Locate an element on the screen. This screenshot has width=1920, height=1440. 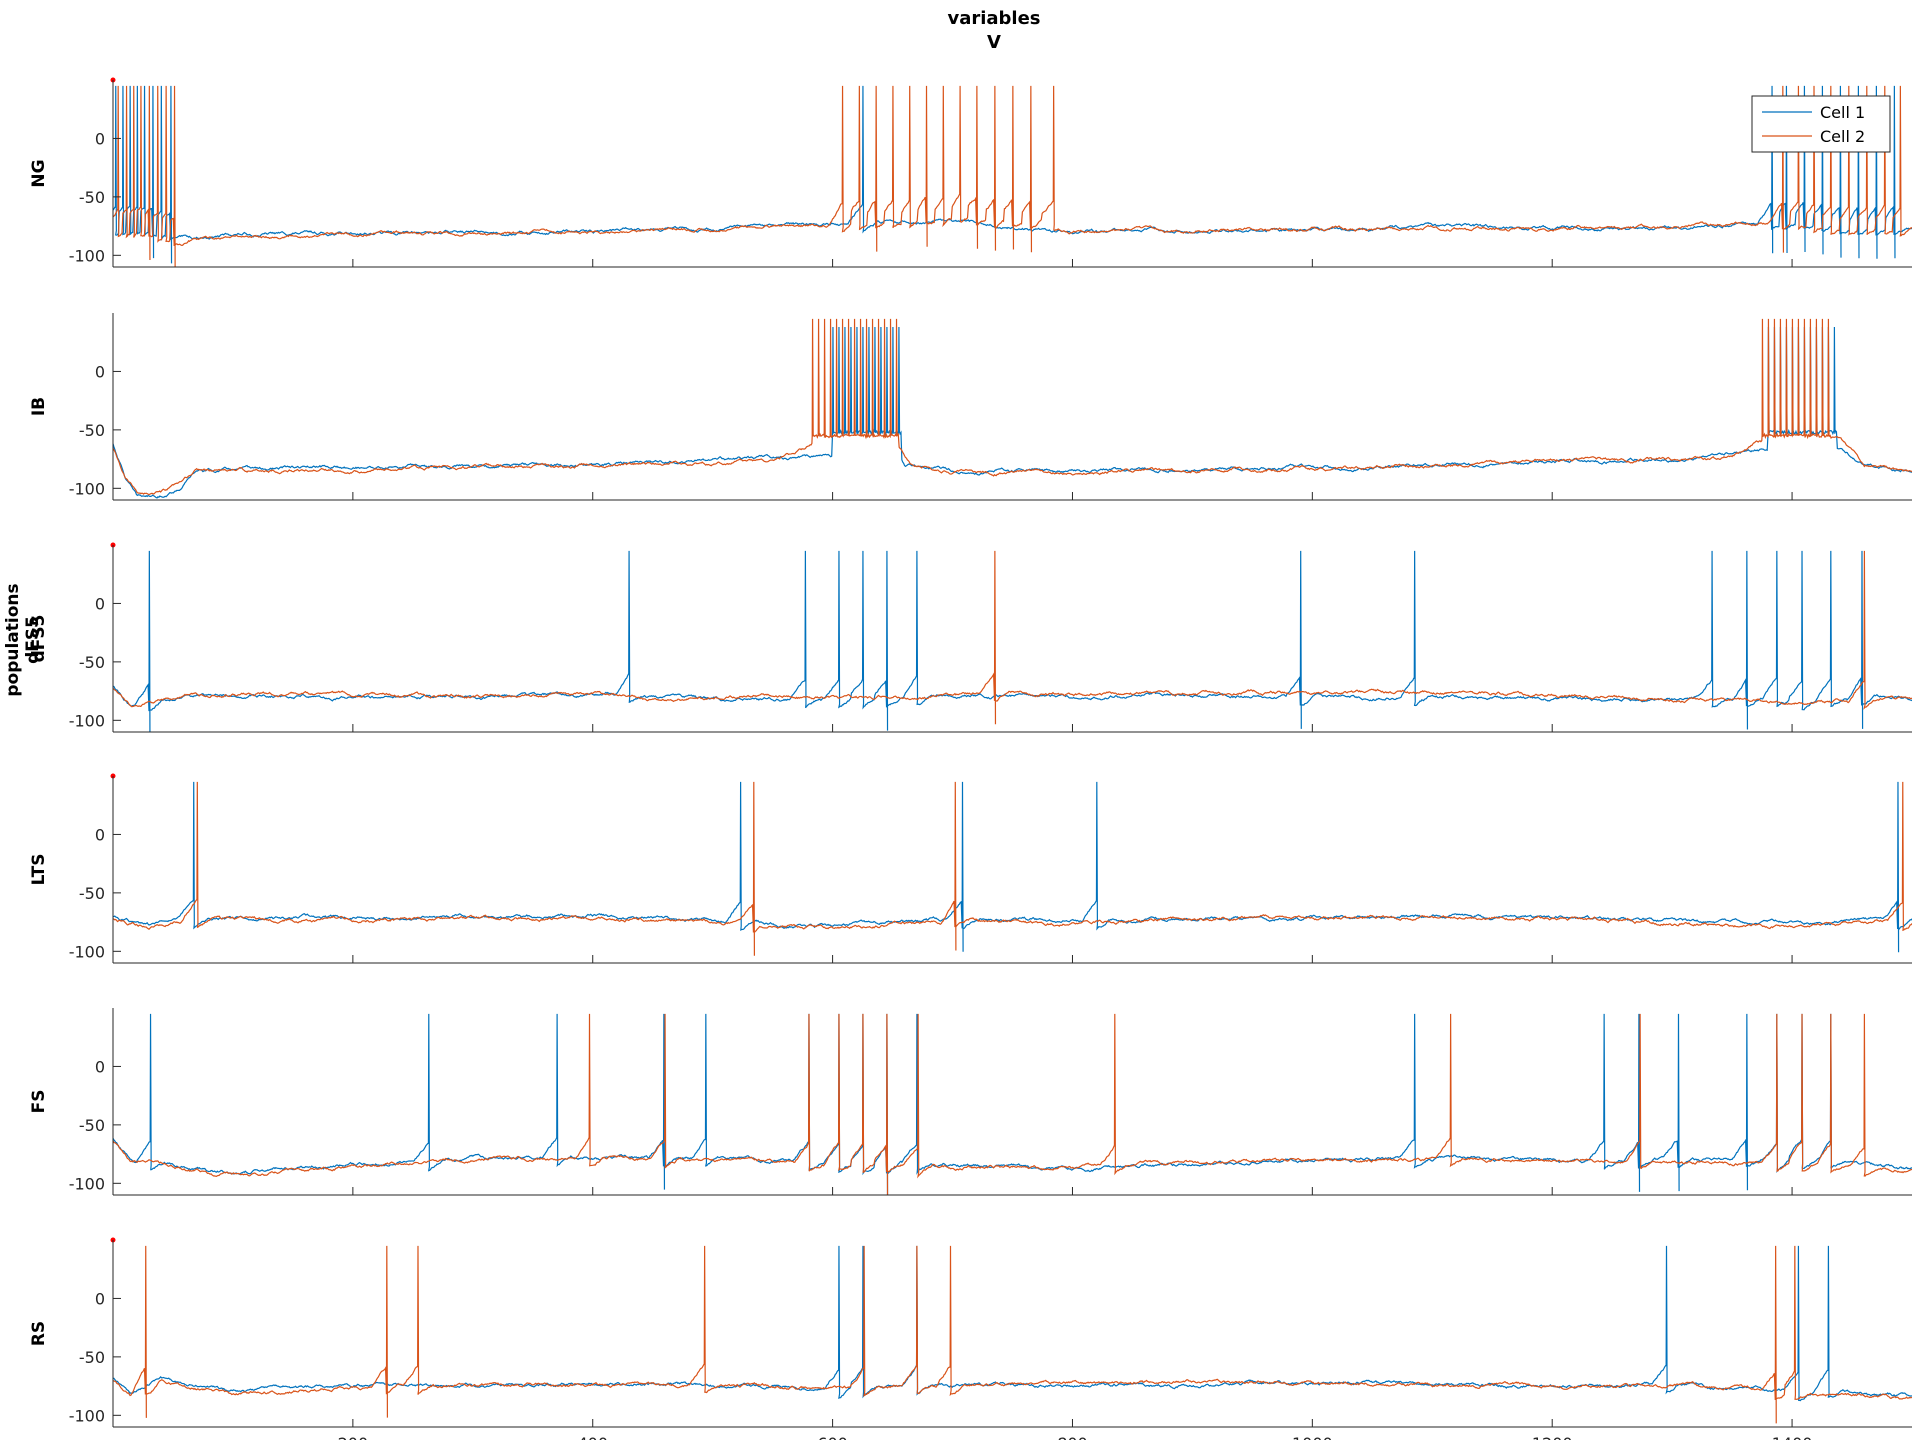
panel-ng: NG 0 -50 -100 Cell 1 Cell 2 is located at coordinates (970, 172).